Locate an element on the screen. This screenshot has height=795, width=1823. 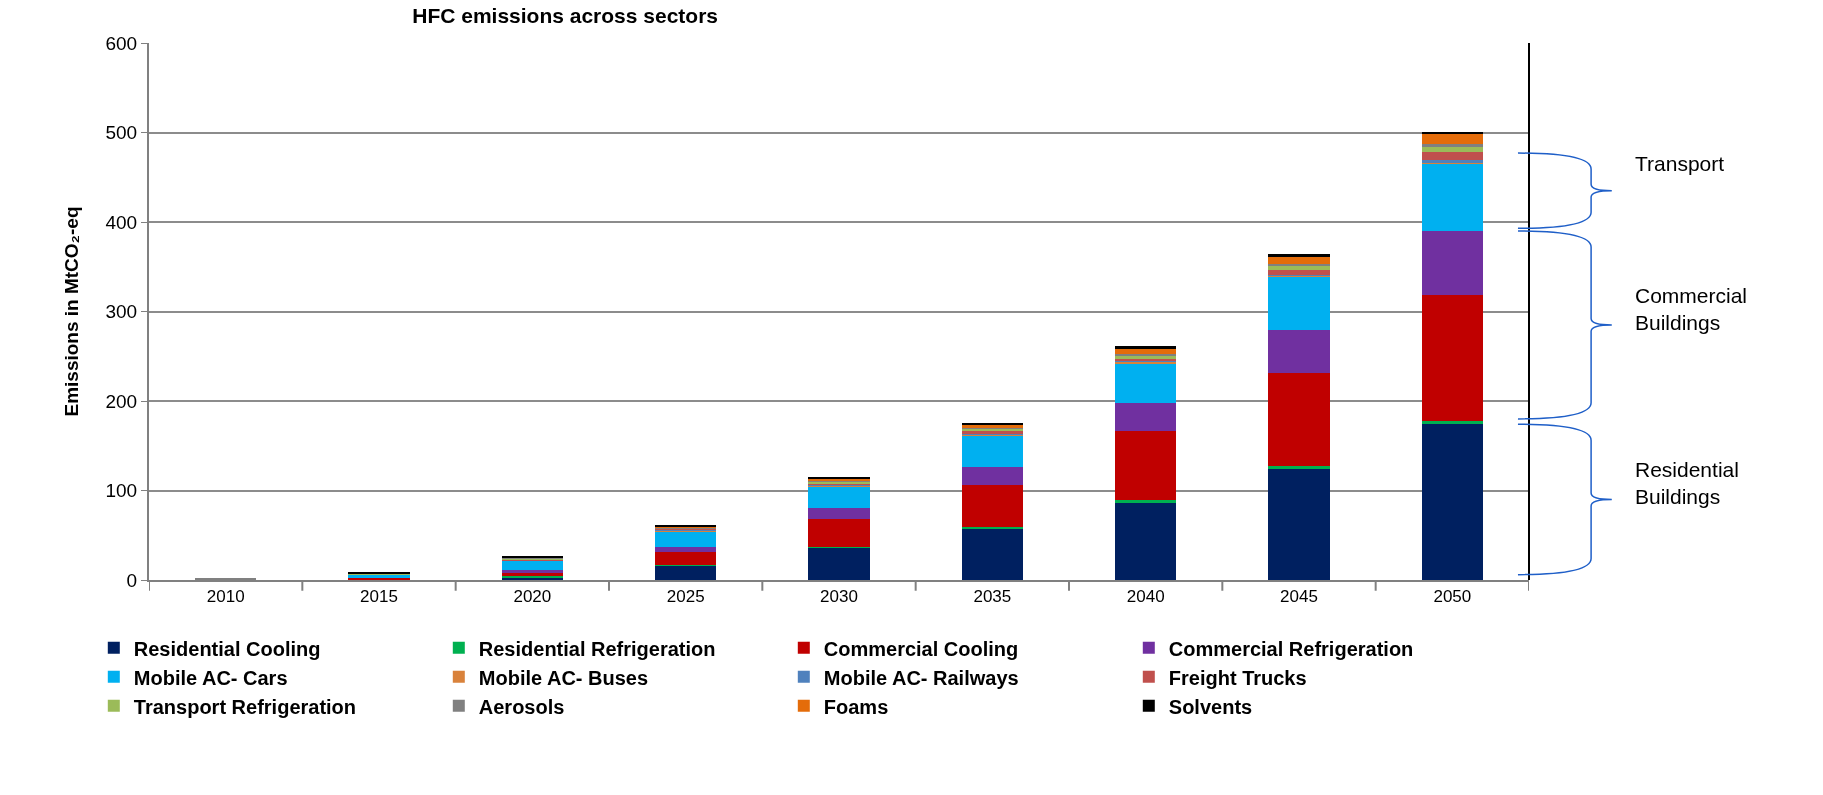
text: Commercial Buildings is located at coordinates (1691, 309).